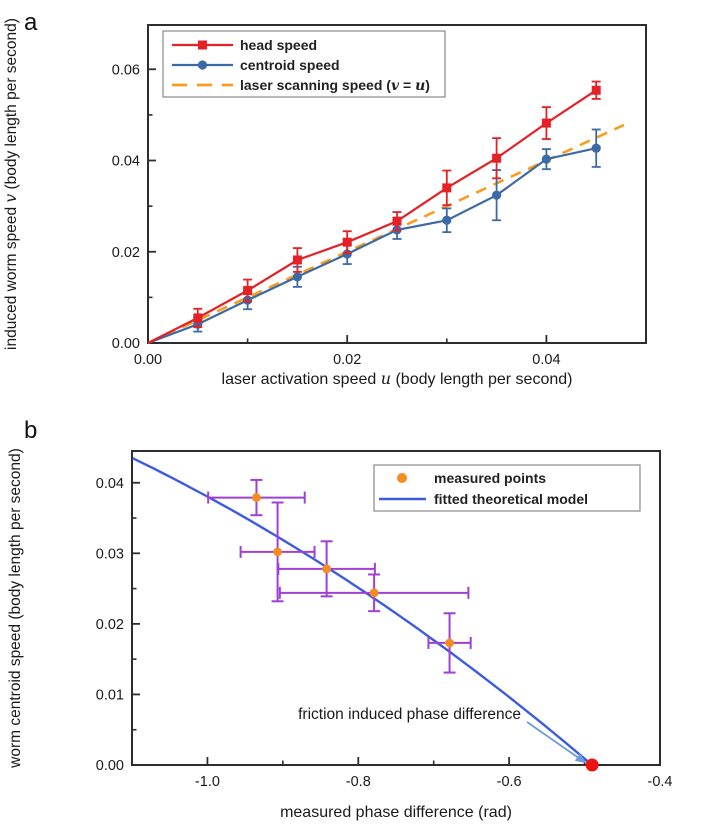  What do you see at coordinates (448, 739) in the screenshot?
I see `friction-annotation: friction induced phase difference` at bounding box center [448, 739].